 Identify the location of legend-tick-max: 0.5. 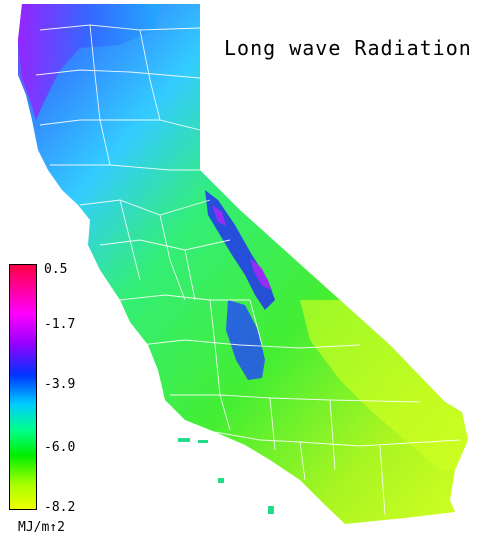
(56, 269).